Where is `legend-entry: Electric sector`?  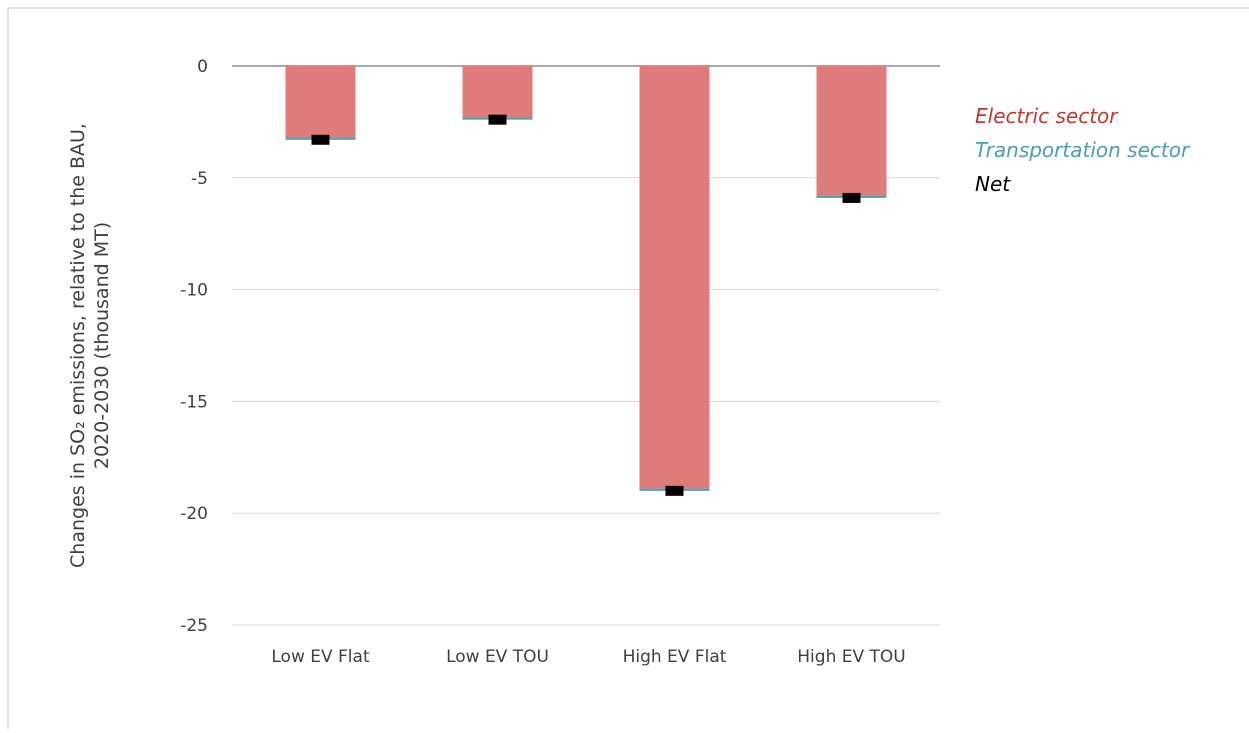 legend-entry: Electric sector is located at coordinates (1047, 116).